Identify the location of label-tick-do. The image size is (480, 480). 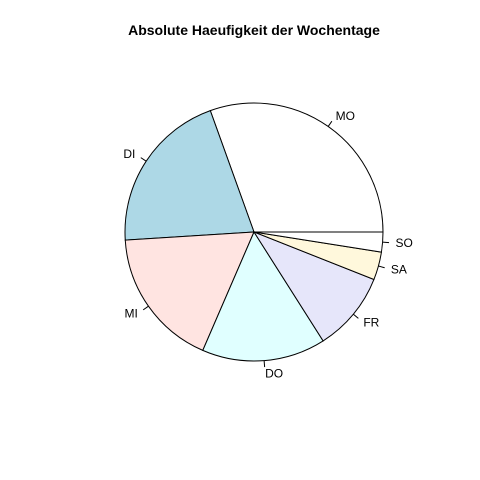
(264, 364).